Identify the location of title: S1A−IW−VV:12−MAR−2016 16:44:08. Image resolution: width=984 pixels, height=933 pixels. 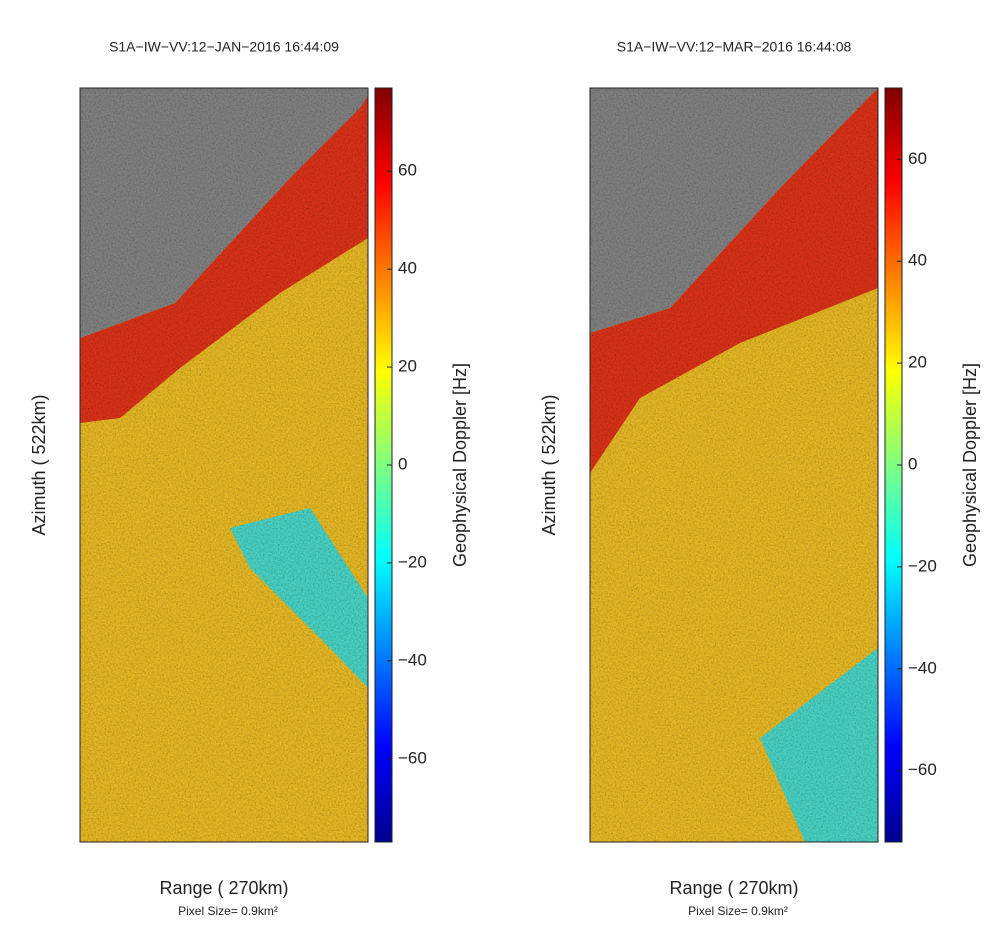
(734, 47).